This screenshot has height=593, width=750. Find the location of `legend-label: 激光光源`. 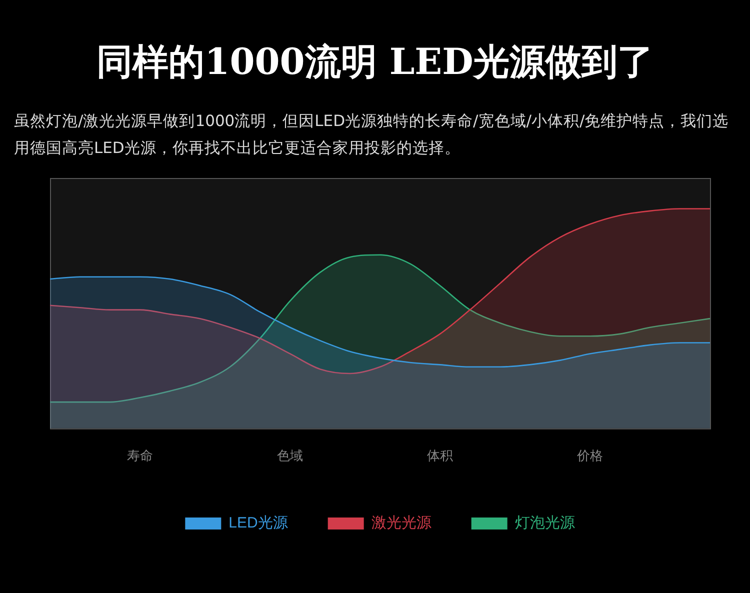

legend-label: 激光光源 is located at coordinates (401, 523).